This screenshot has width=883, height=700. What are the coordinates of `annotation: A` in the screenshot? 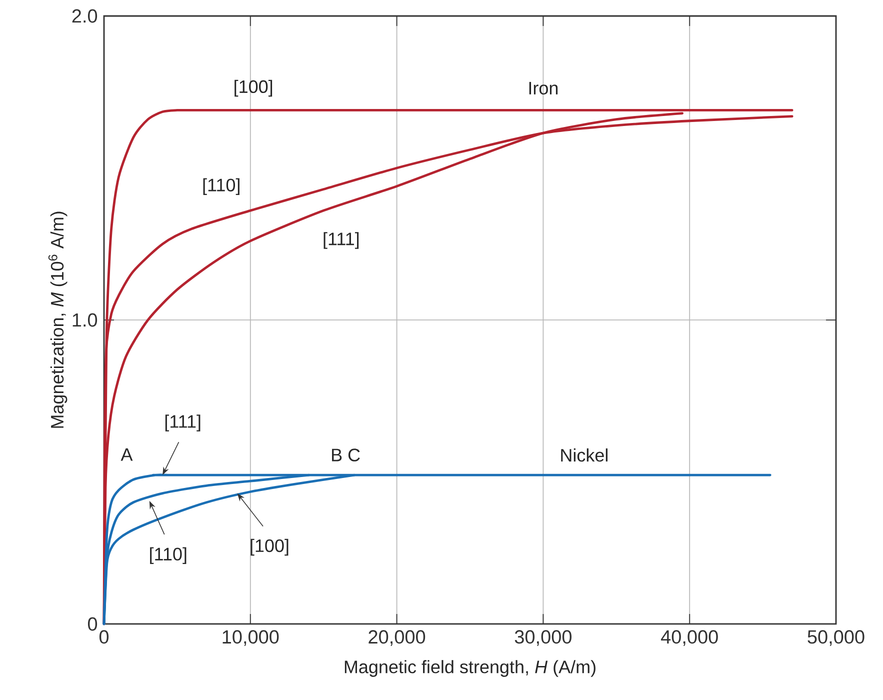 It's located at (126, 454).